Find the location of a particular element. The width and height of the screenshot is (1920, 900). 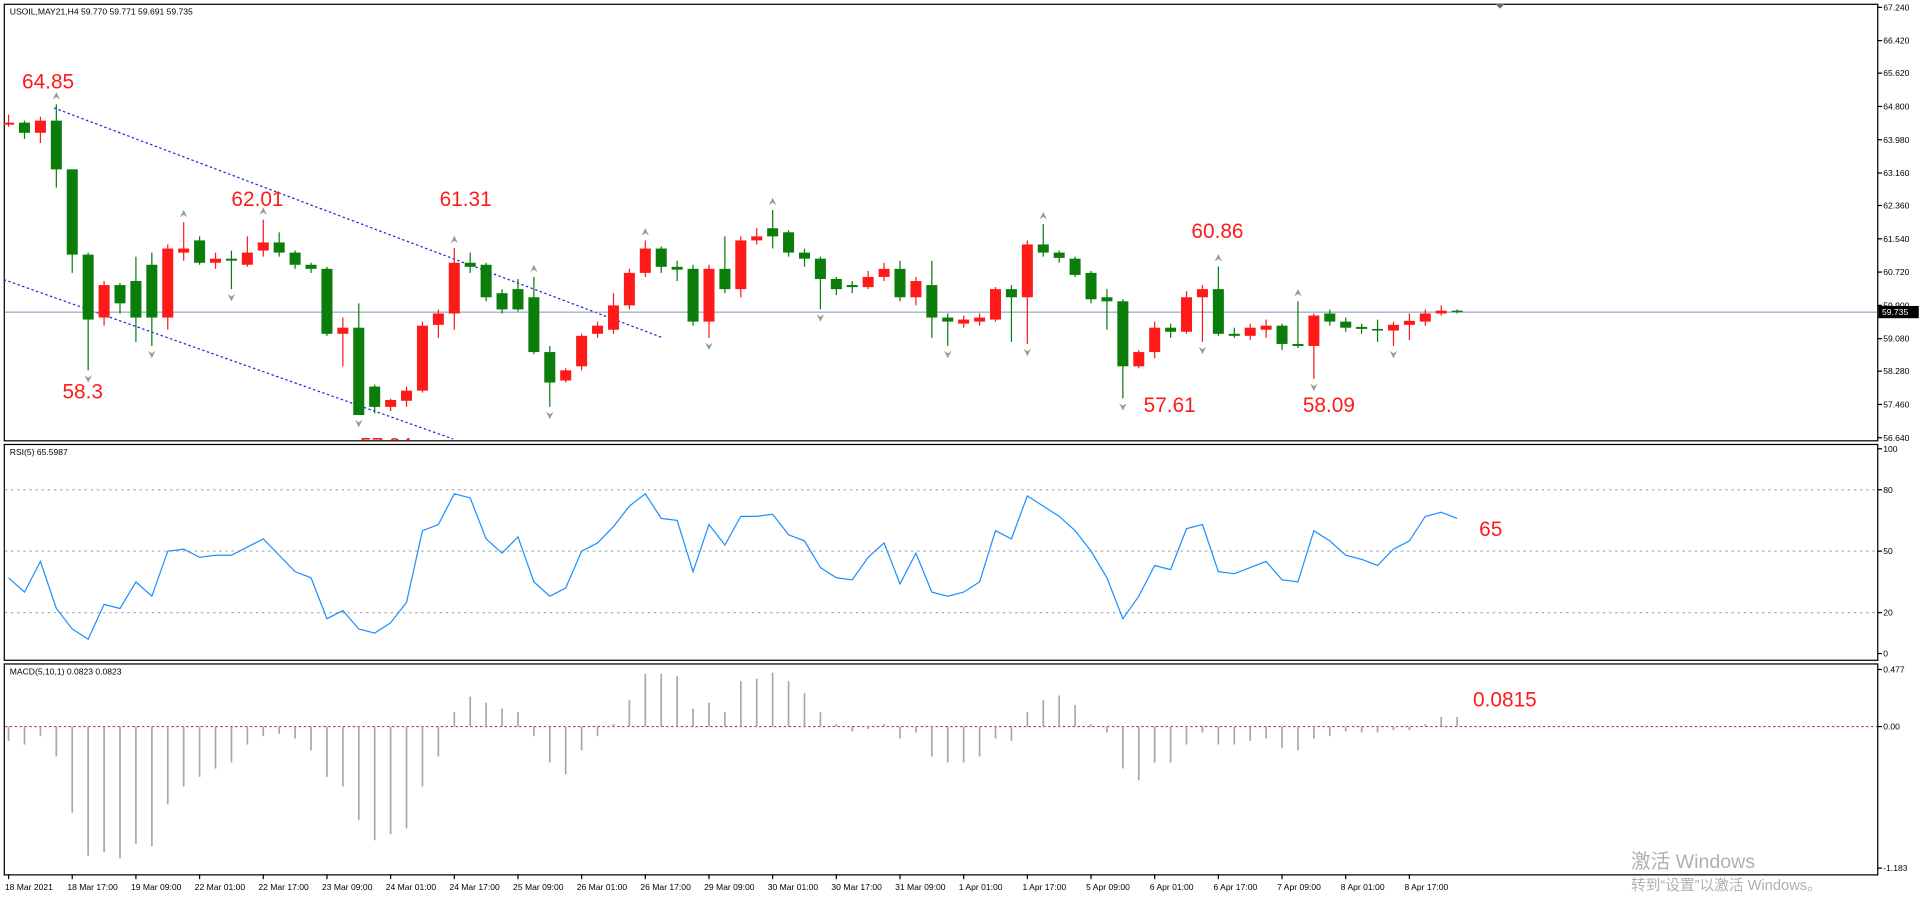

x-tick-label: 24 Mar 01:00 is located at coordinates (411, 887).